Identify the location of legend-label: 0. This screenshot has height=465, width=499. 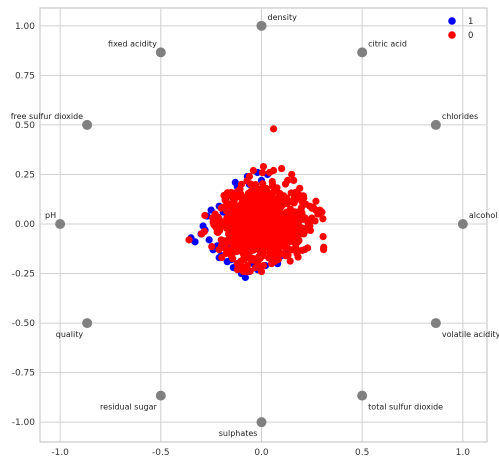
(470, 36).